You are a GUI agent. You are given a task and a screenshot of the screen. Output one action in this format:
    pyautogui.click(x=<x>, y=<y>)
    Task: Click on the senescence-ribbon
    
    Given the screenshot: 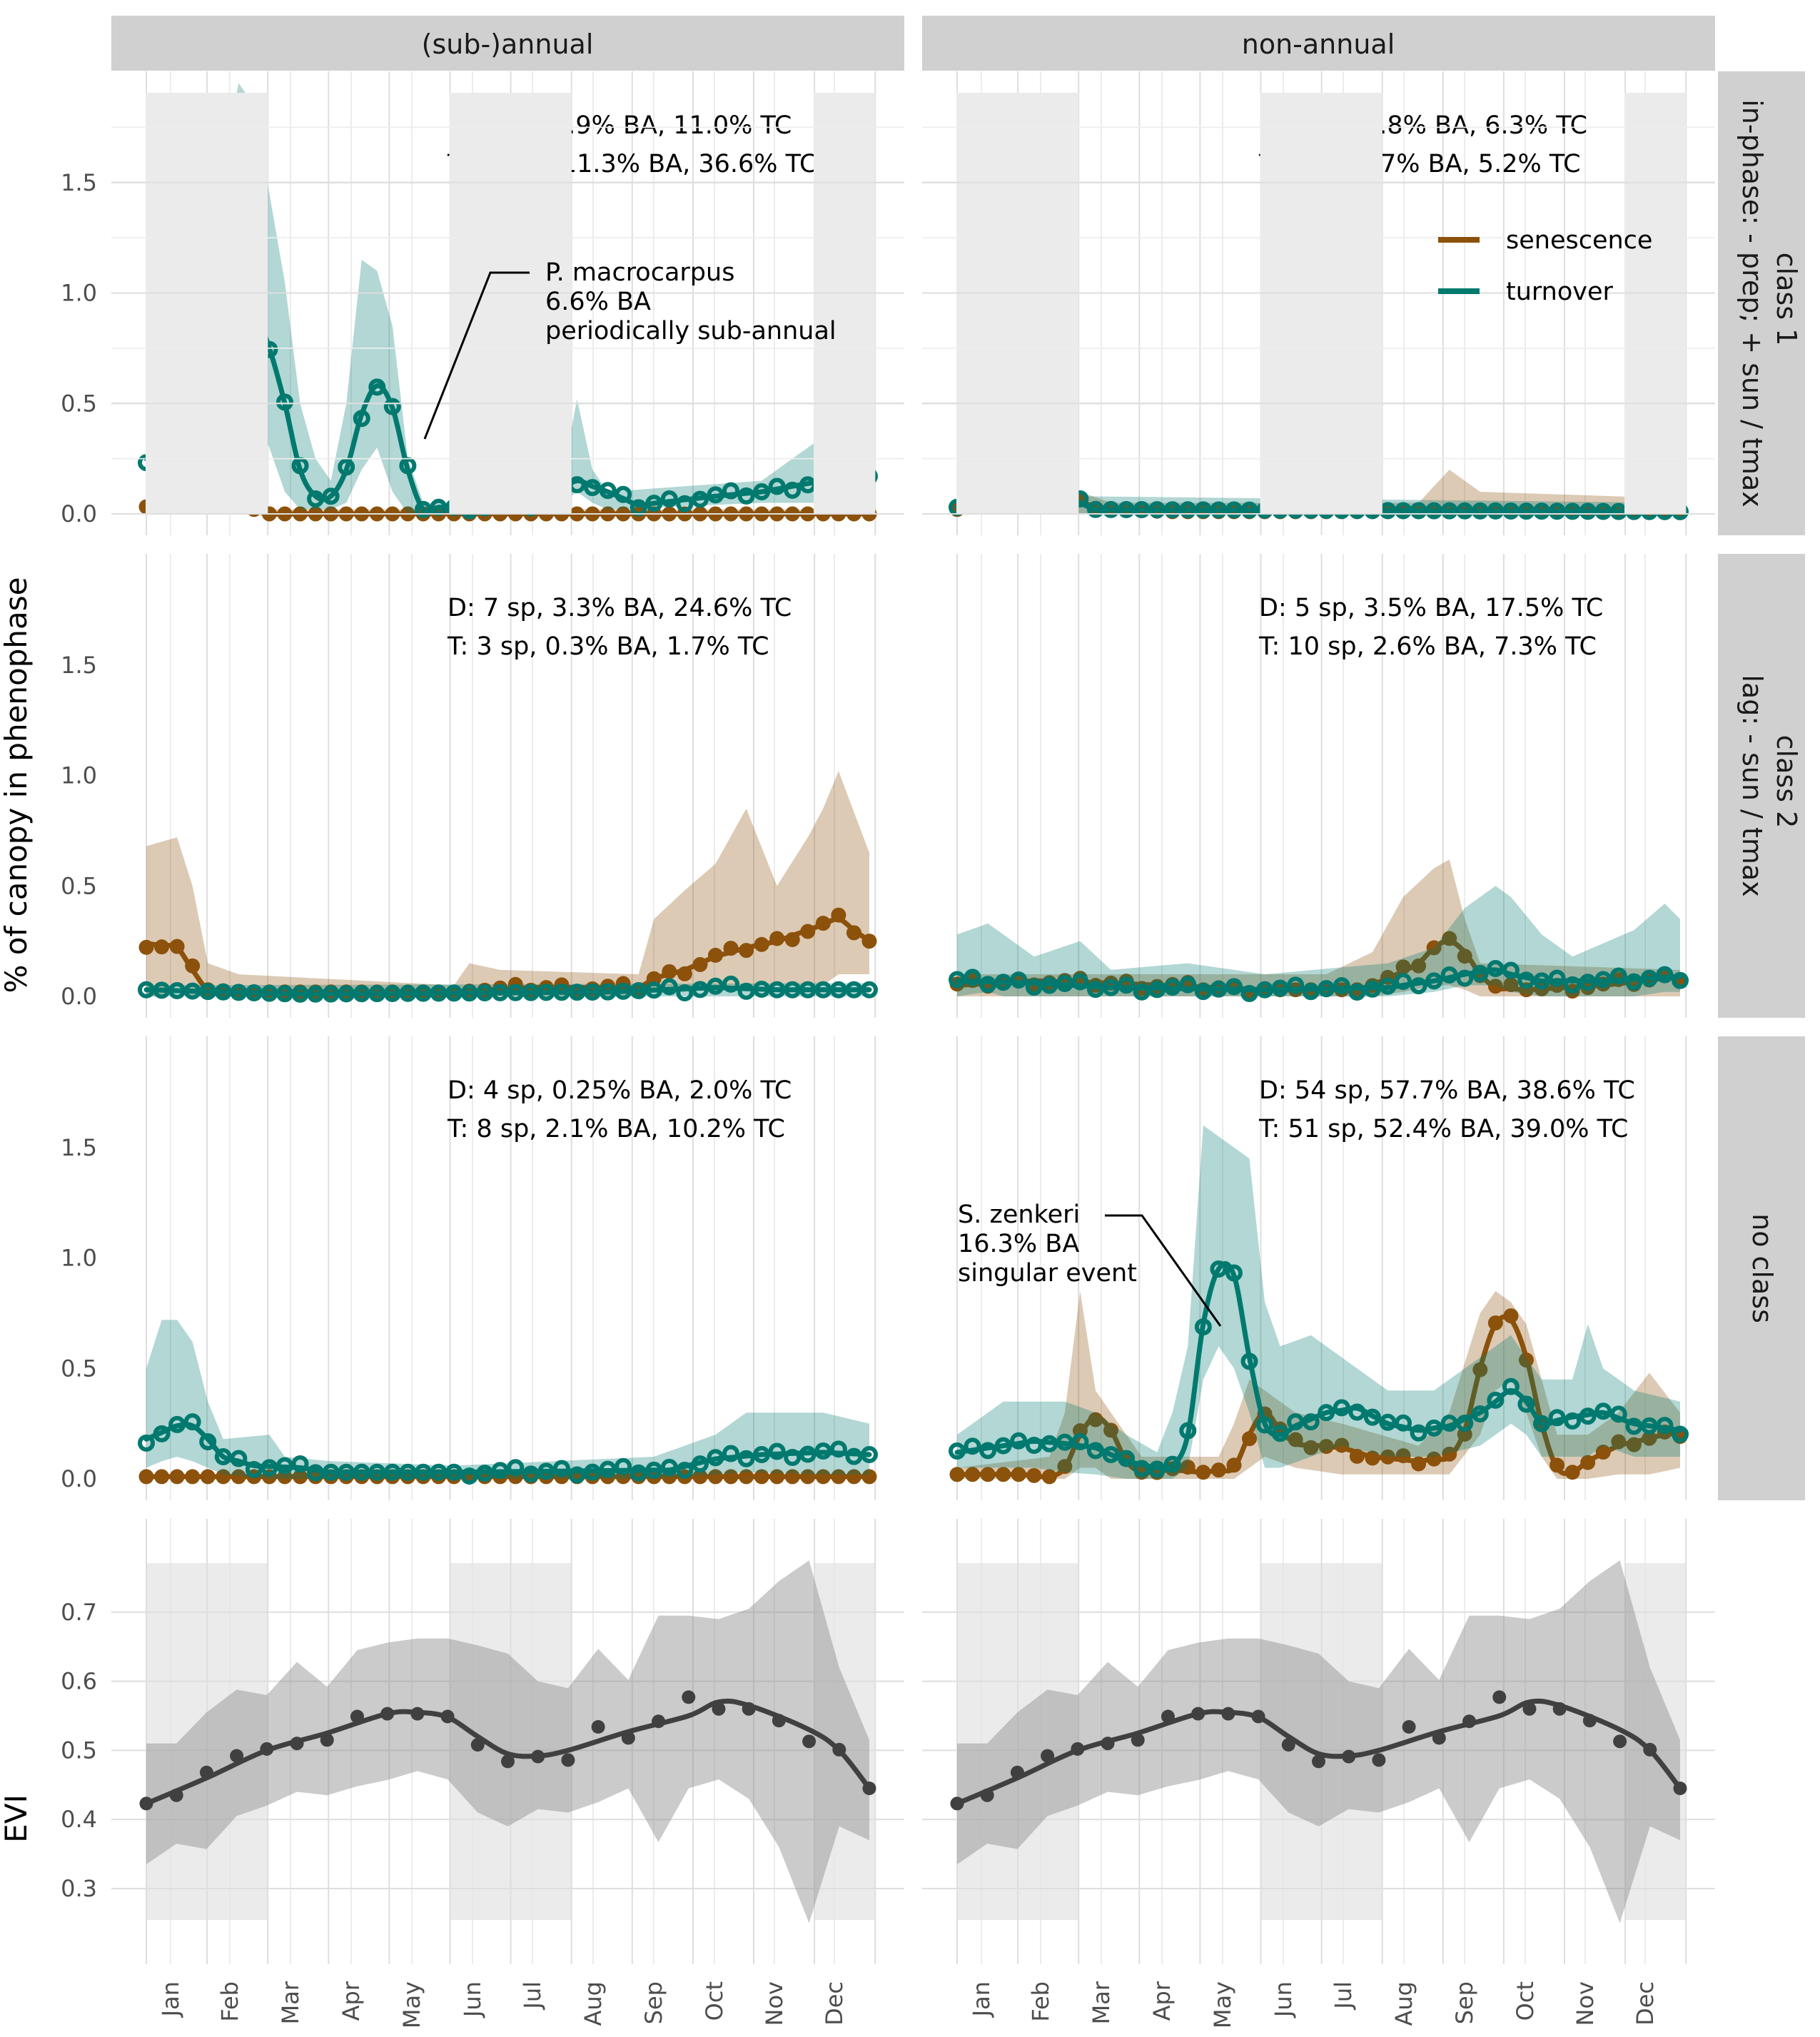 What is the action you would take?
    pyautogui.click(x=1318, y=1384)
    